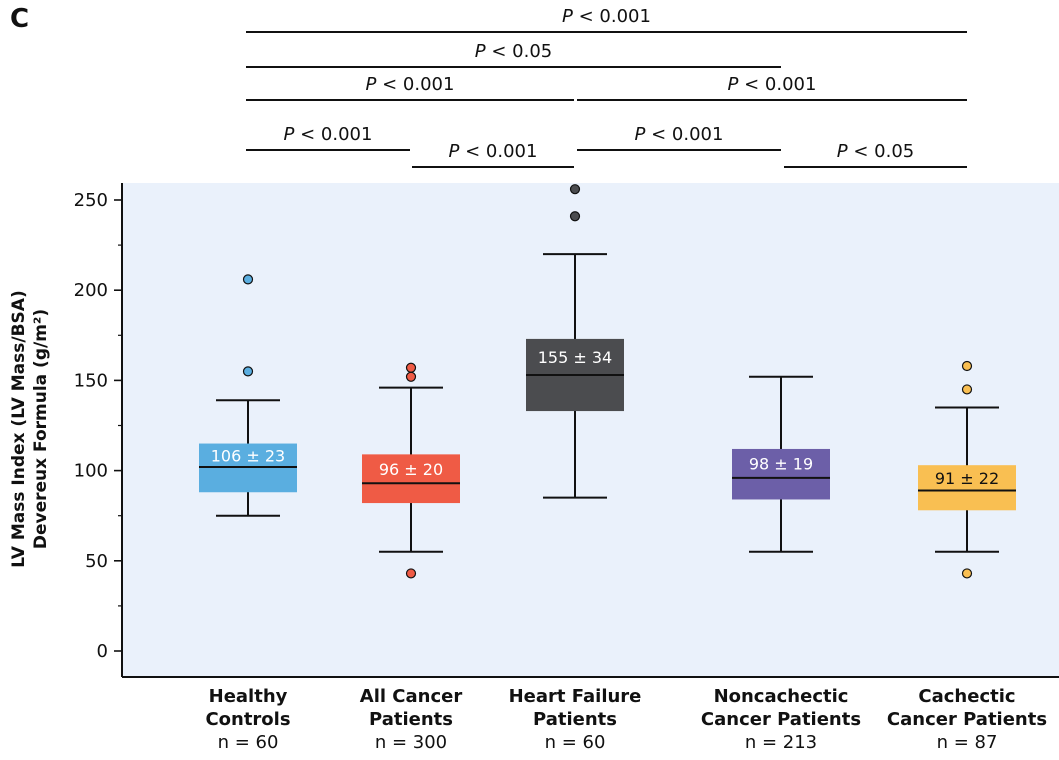 This screenshot has width=1059, height=760. What do you see at coordinates (96, 561) in the screenshot?
I see `y-tick-label: 50` at bounding box center [96, 561].